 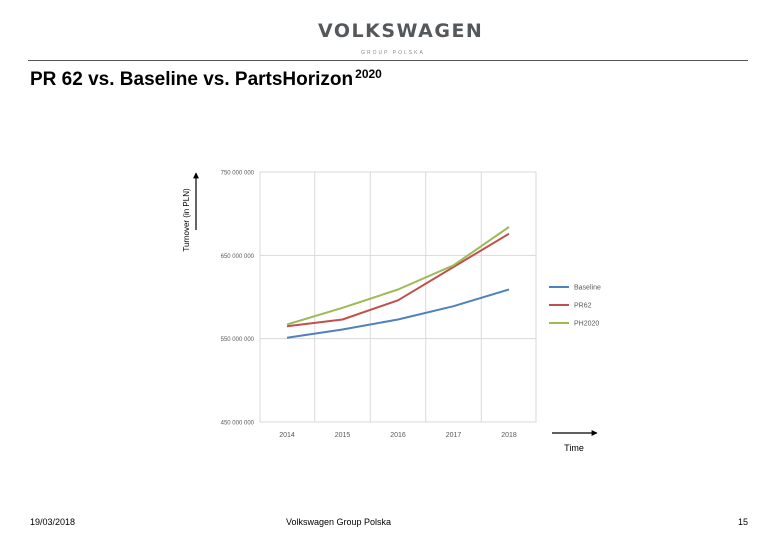 I want to click on series-line-ph2020, so click(x=398, y=276).